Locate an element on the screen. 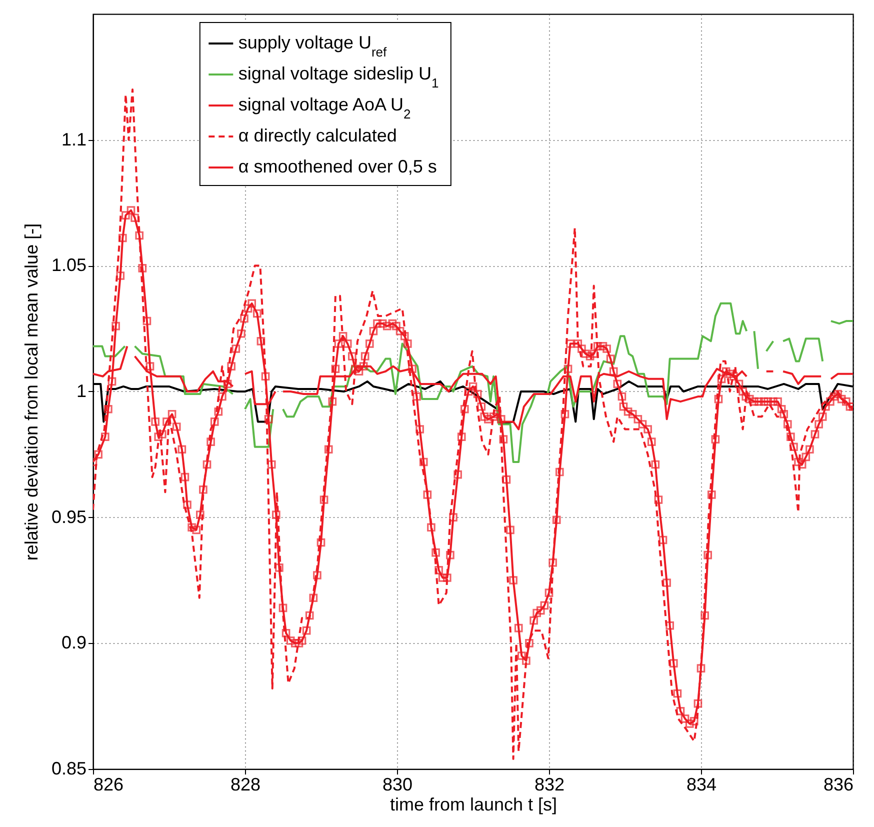 The width and height of the screenshot is (874, 827). y-tick-label: 0.95 is located at coordinates (68, 516).